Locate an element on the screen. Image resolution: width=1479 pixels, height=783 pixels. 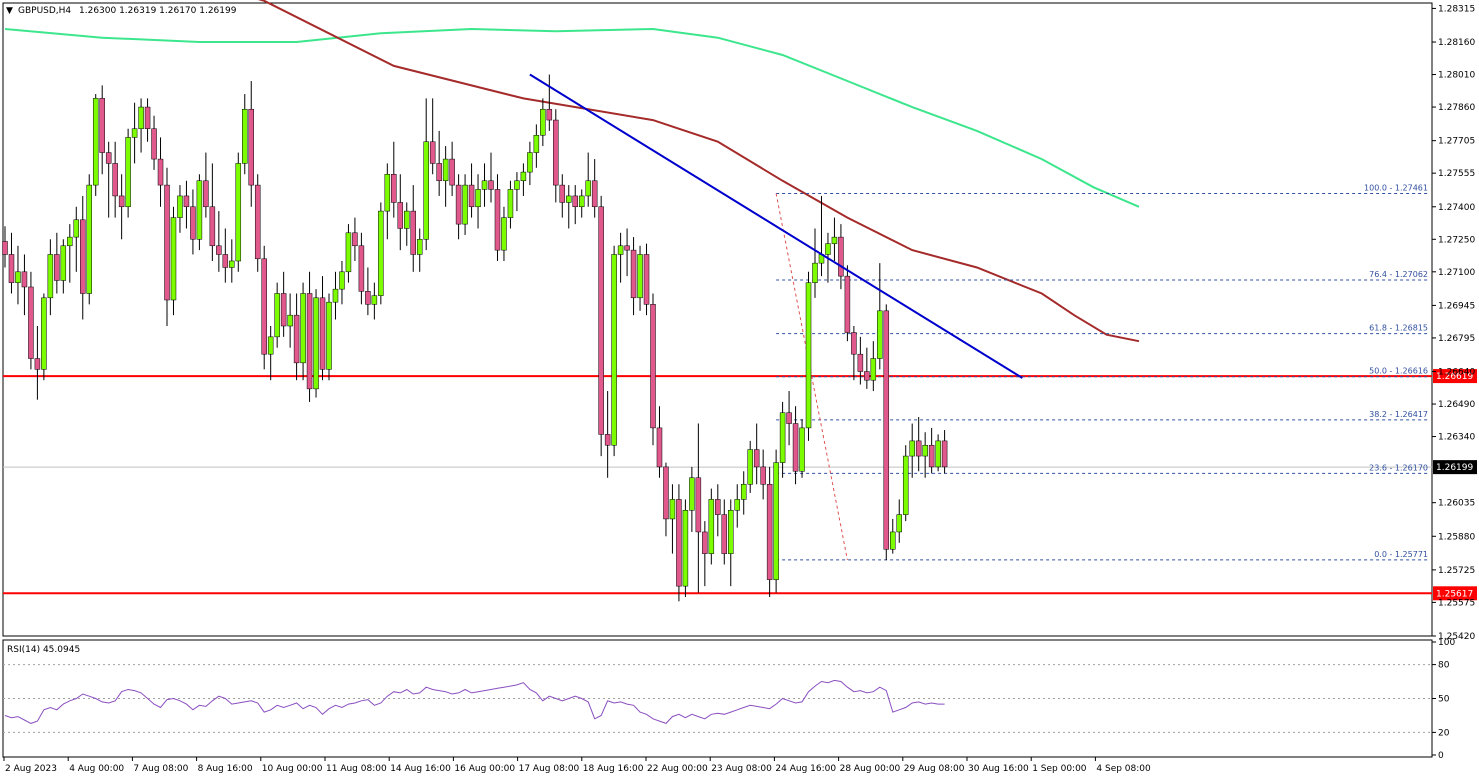
price-tick-label: 1.26945 is located at coordinates (1456, 306).